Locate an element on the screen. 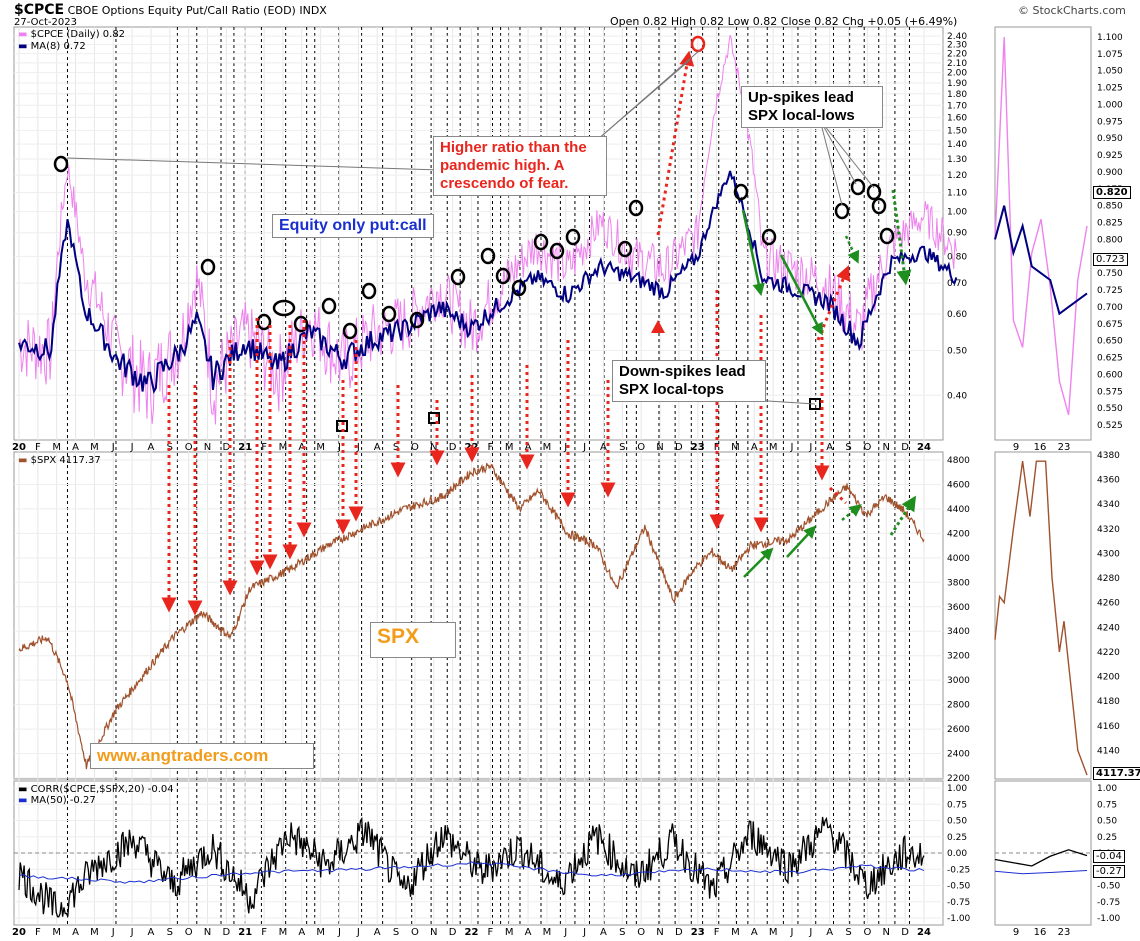 The width and height of the screenshot is (1140, 941). annotation-website: www.angtraders.com is located at coordinates (202, 756).